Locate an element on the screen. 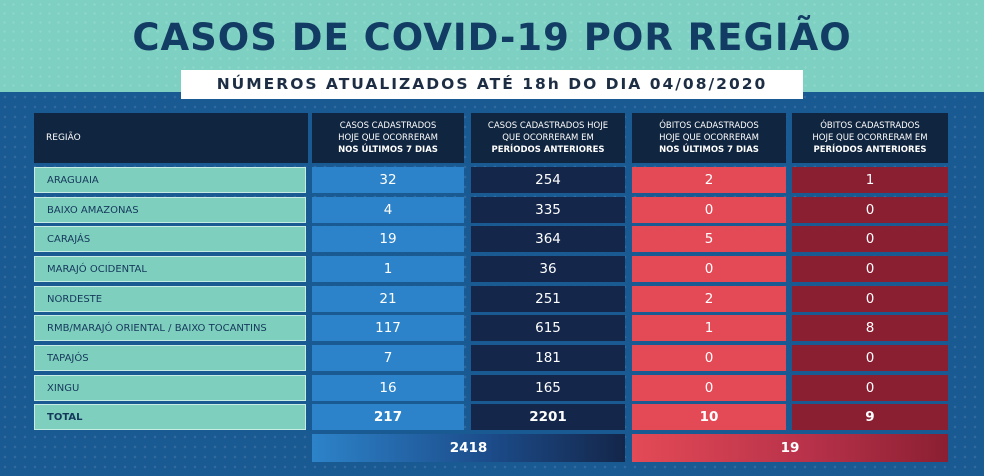  table-row: TAPAJÓS 7 181 0 0 is located at coordinates (491, 358).